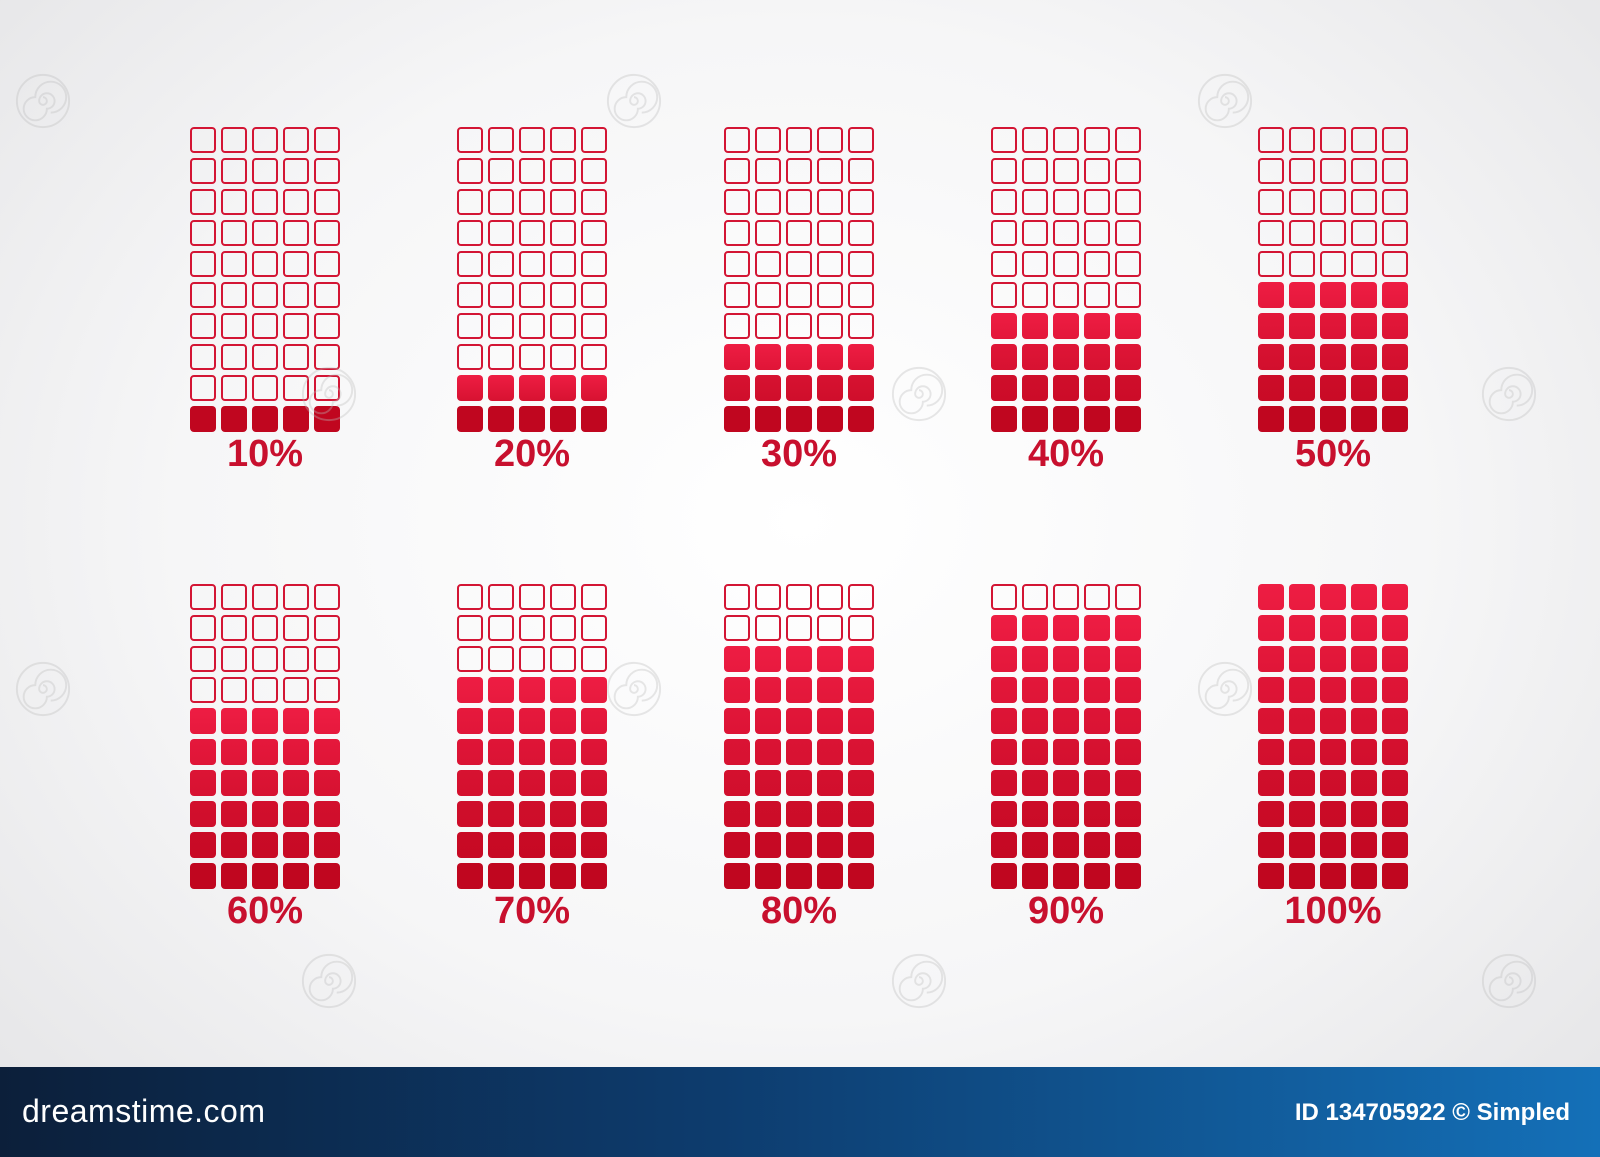 Image resolution: width=1600 pixels, height=1157 pixels. Describe the element at coordinates (265, 911) in the screenshot. I see `percent-label: 60%` at that location.